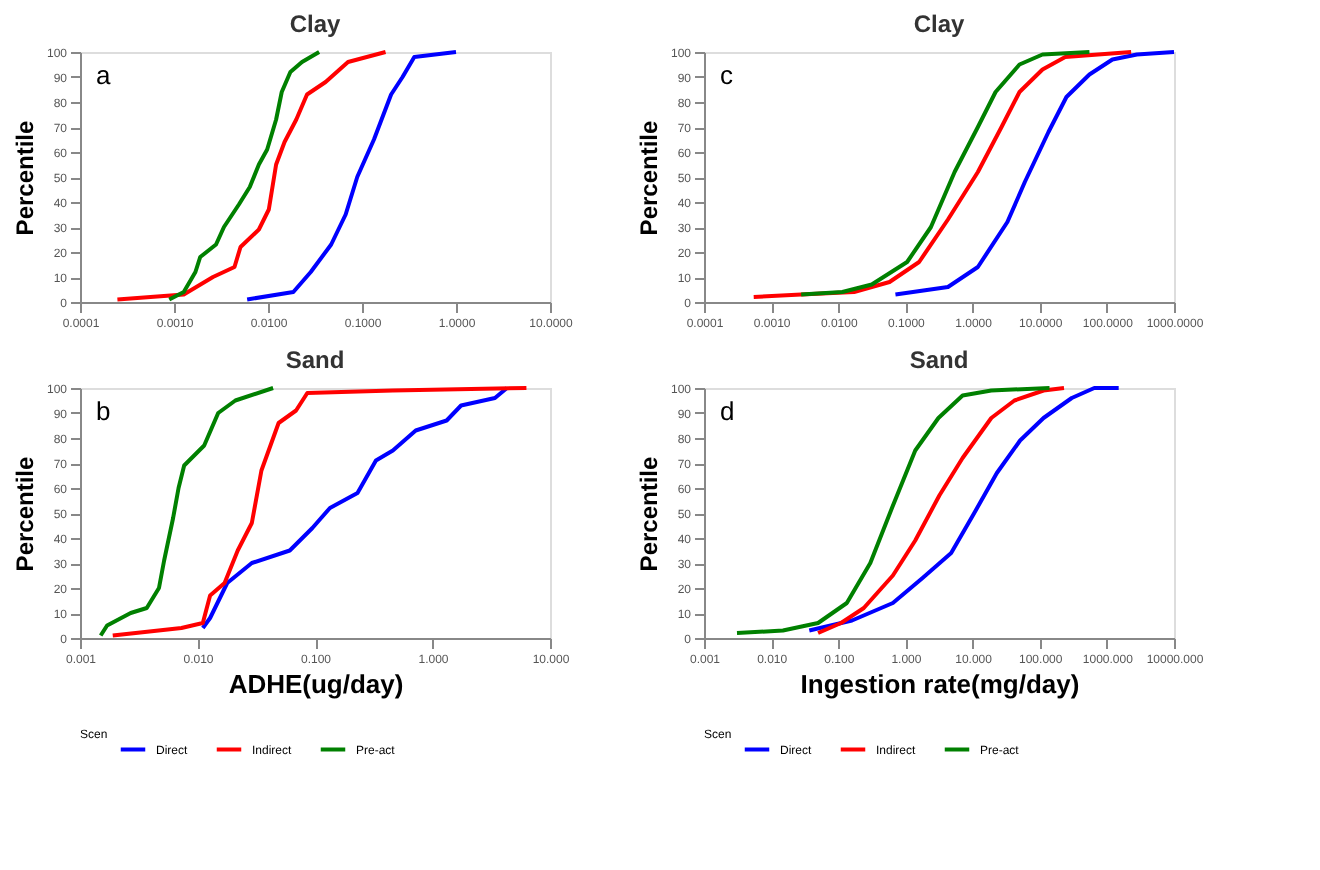 This screenshot has height=870, width=1320. I want to click on annotation: c, so click(727, 75).